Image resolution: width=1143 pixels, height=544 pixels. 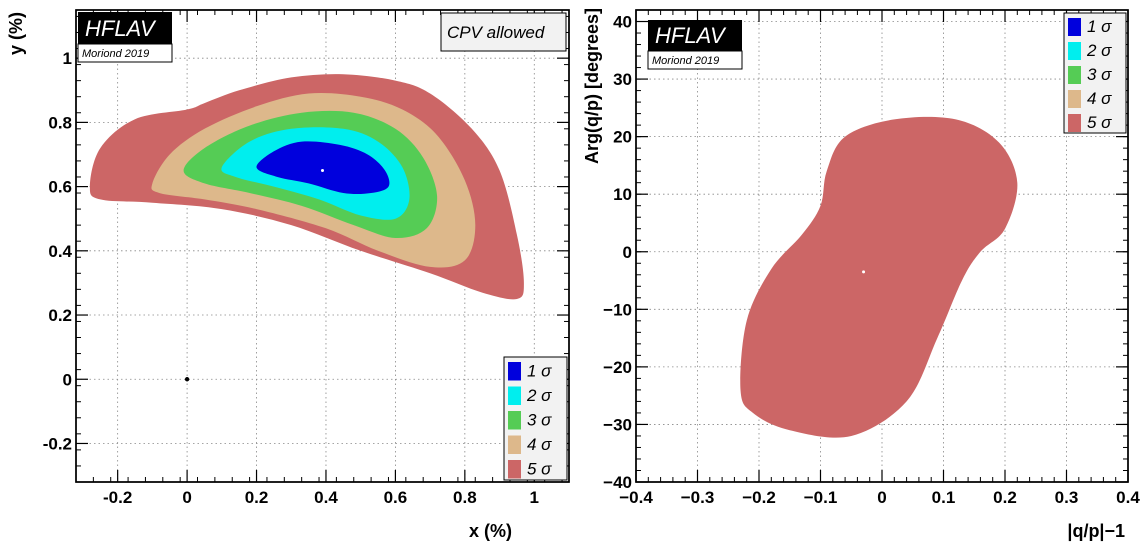 I want to click on right-y-tick-label: −20, so click(x=617, y=367).